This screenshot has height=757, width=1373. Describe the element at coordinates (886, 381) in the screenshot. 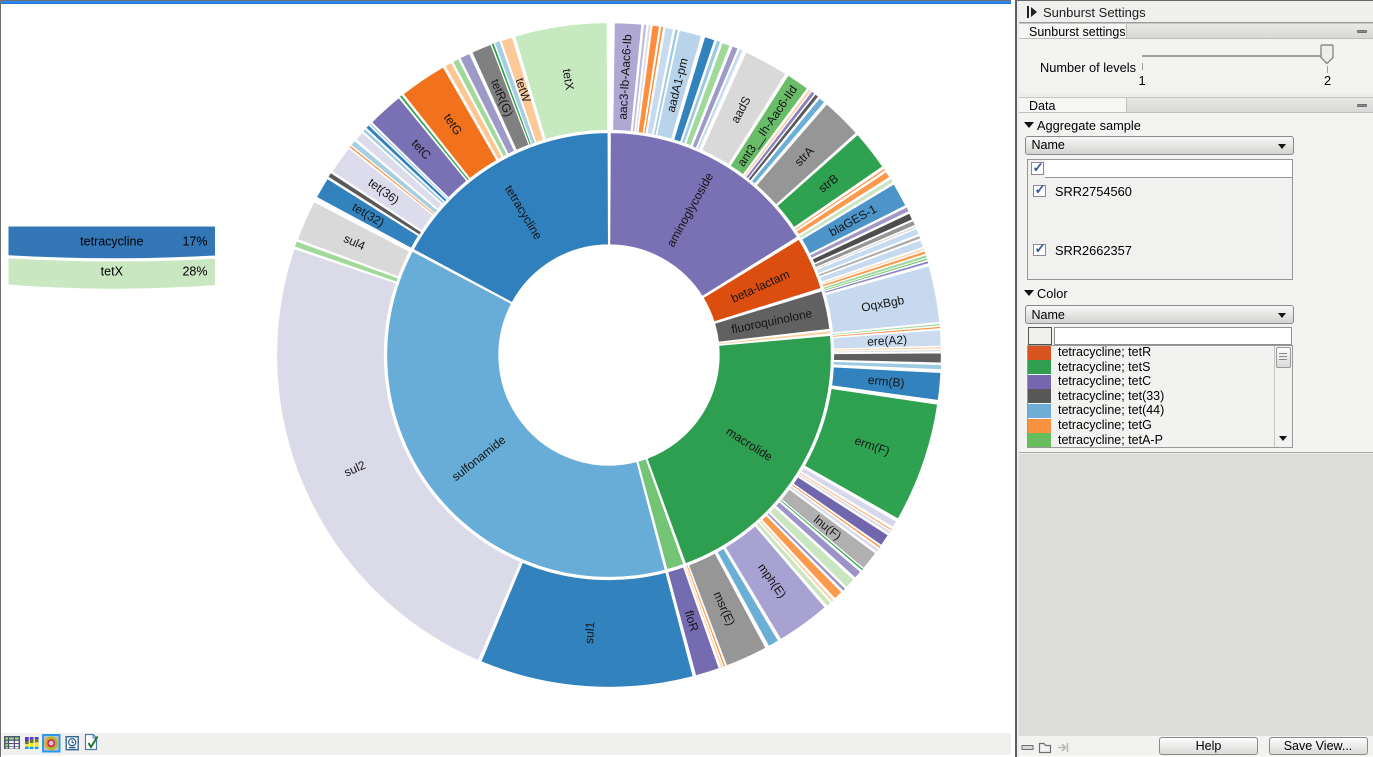

I see `svg-text: erm(B)` at that location.